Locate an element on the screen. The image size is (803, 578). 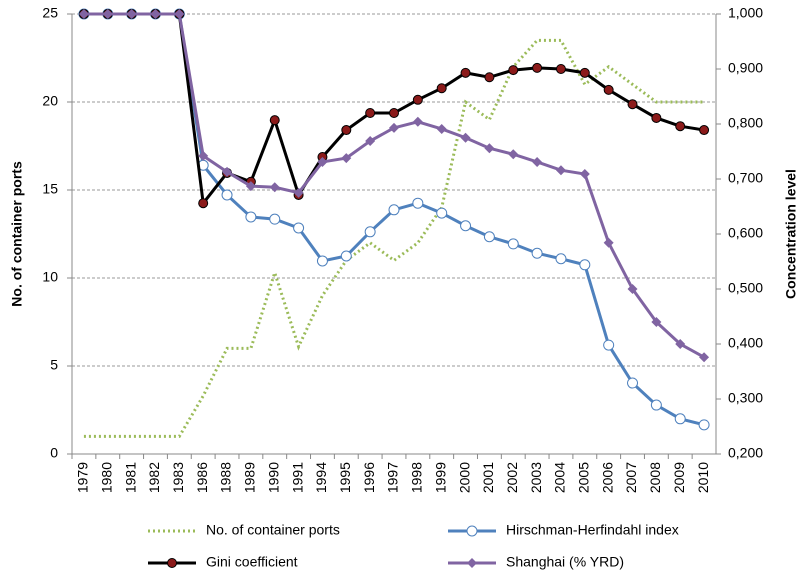
x-tick-label: 1997 is located at coordinates (393, 477).